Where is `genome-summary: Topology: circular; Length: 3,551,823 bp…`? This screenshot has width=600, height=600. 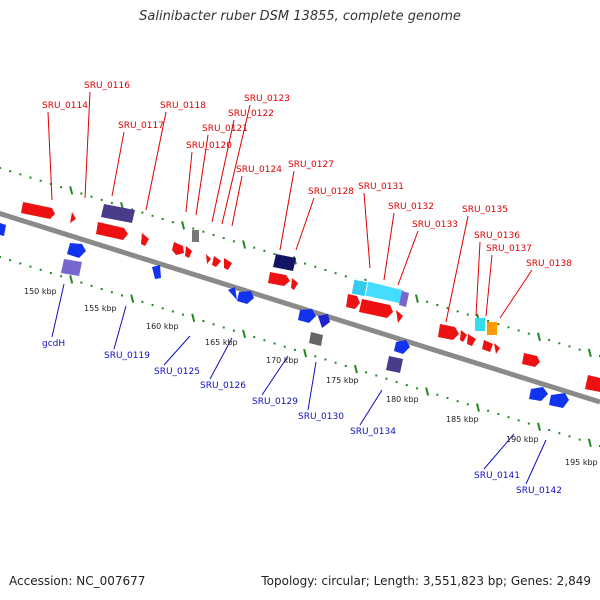
genome-summary: Topology: circular; Length: 3,551,823 bp… is located at coordinates (426, 581).